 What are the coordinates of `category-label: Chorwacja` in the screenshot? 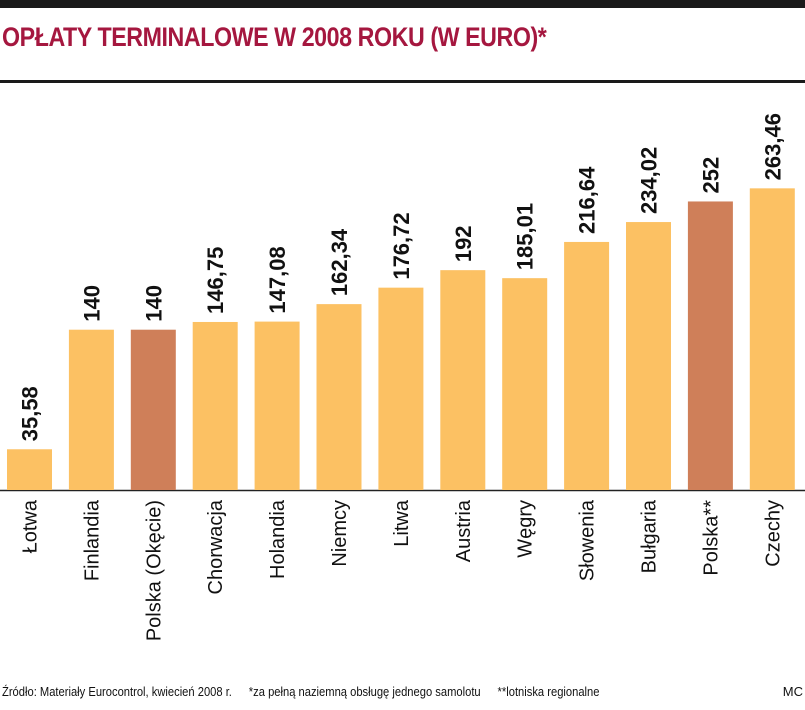 It's located at (216, 546).